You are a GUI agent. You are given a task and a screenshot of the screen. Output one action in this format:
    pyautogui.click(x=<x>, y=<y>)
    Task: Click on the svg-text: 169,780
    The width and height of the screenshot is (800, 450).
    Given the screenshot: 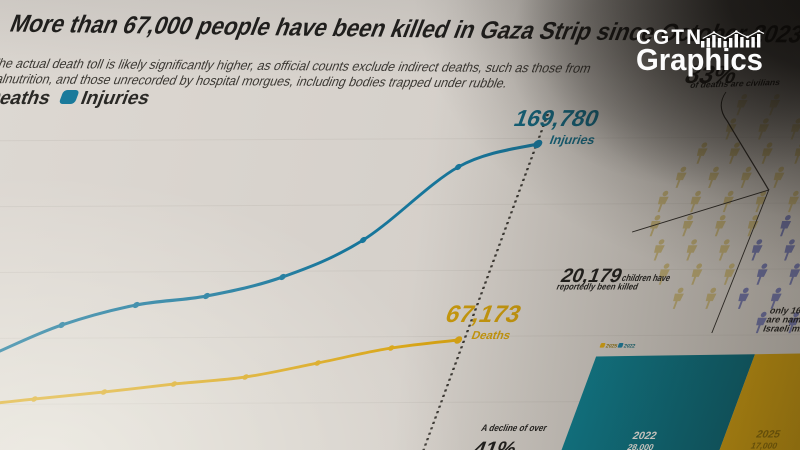 What is the action you would take?
    pyautogui.click(x=556, y=119)
    